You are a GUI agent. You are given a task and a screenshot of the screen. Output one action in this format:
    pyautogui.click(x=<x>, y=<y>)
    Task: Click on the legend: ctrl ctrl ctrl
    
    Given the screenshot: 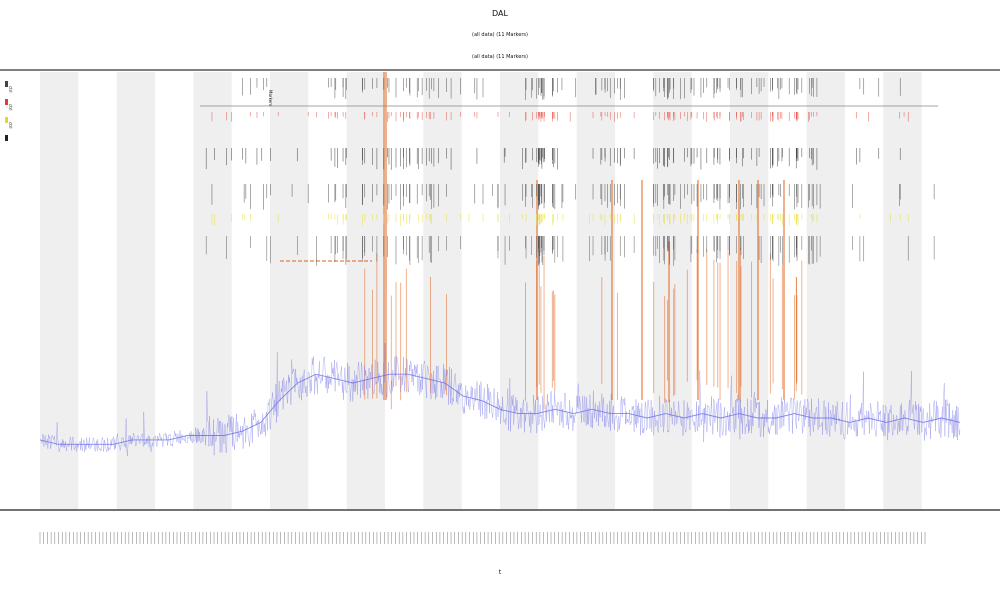 What is the action you would take?
    pyautogui.click(x=9, y=111)
    